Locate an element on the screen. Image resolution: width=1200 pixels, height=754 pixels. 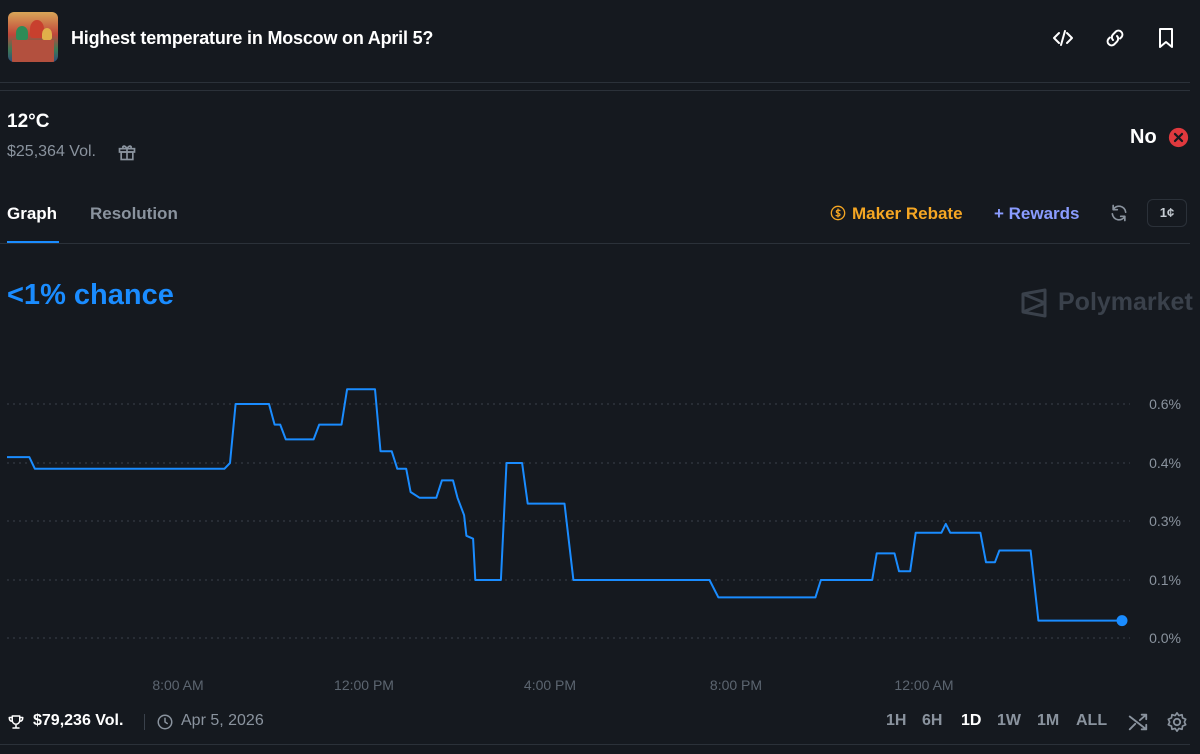
x-tick-label: 8:00 PM is located at coordinates (736, 685).